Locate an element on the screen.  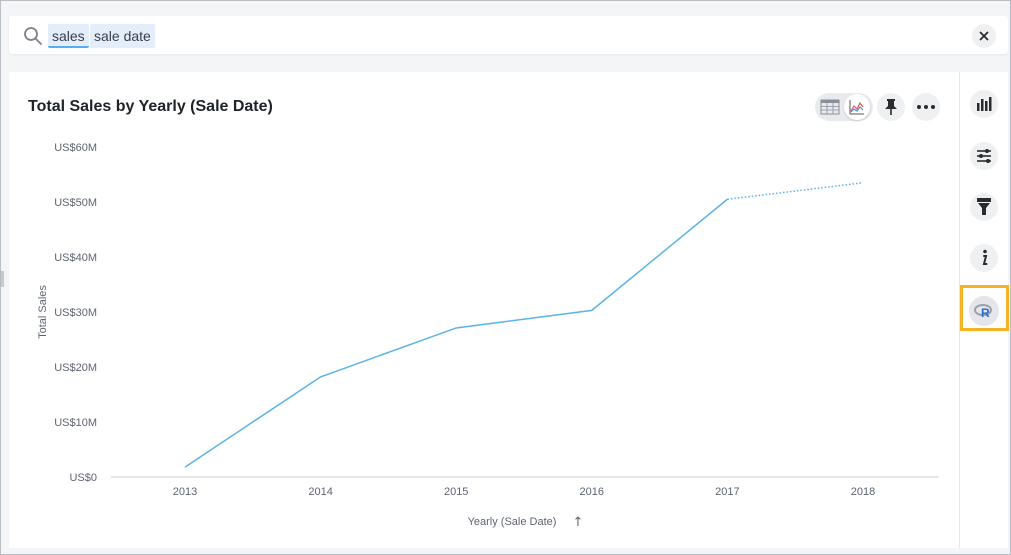
chart-config-button is located at coordinates (984, 104).